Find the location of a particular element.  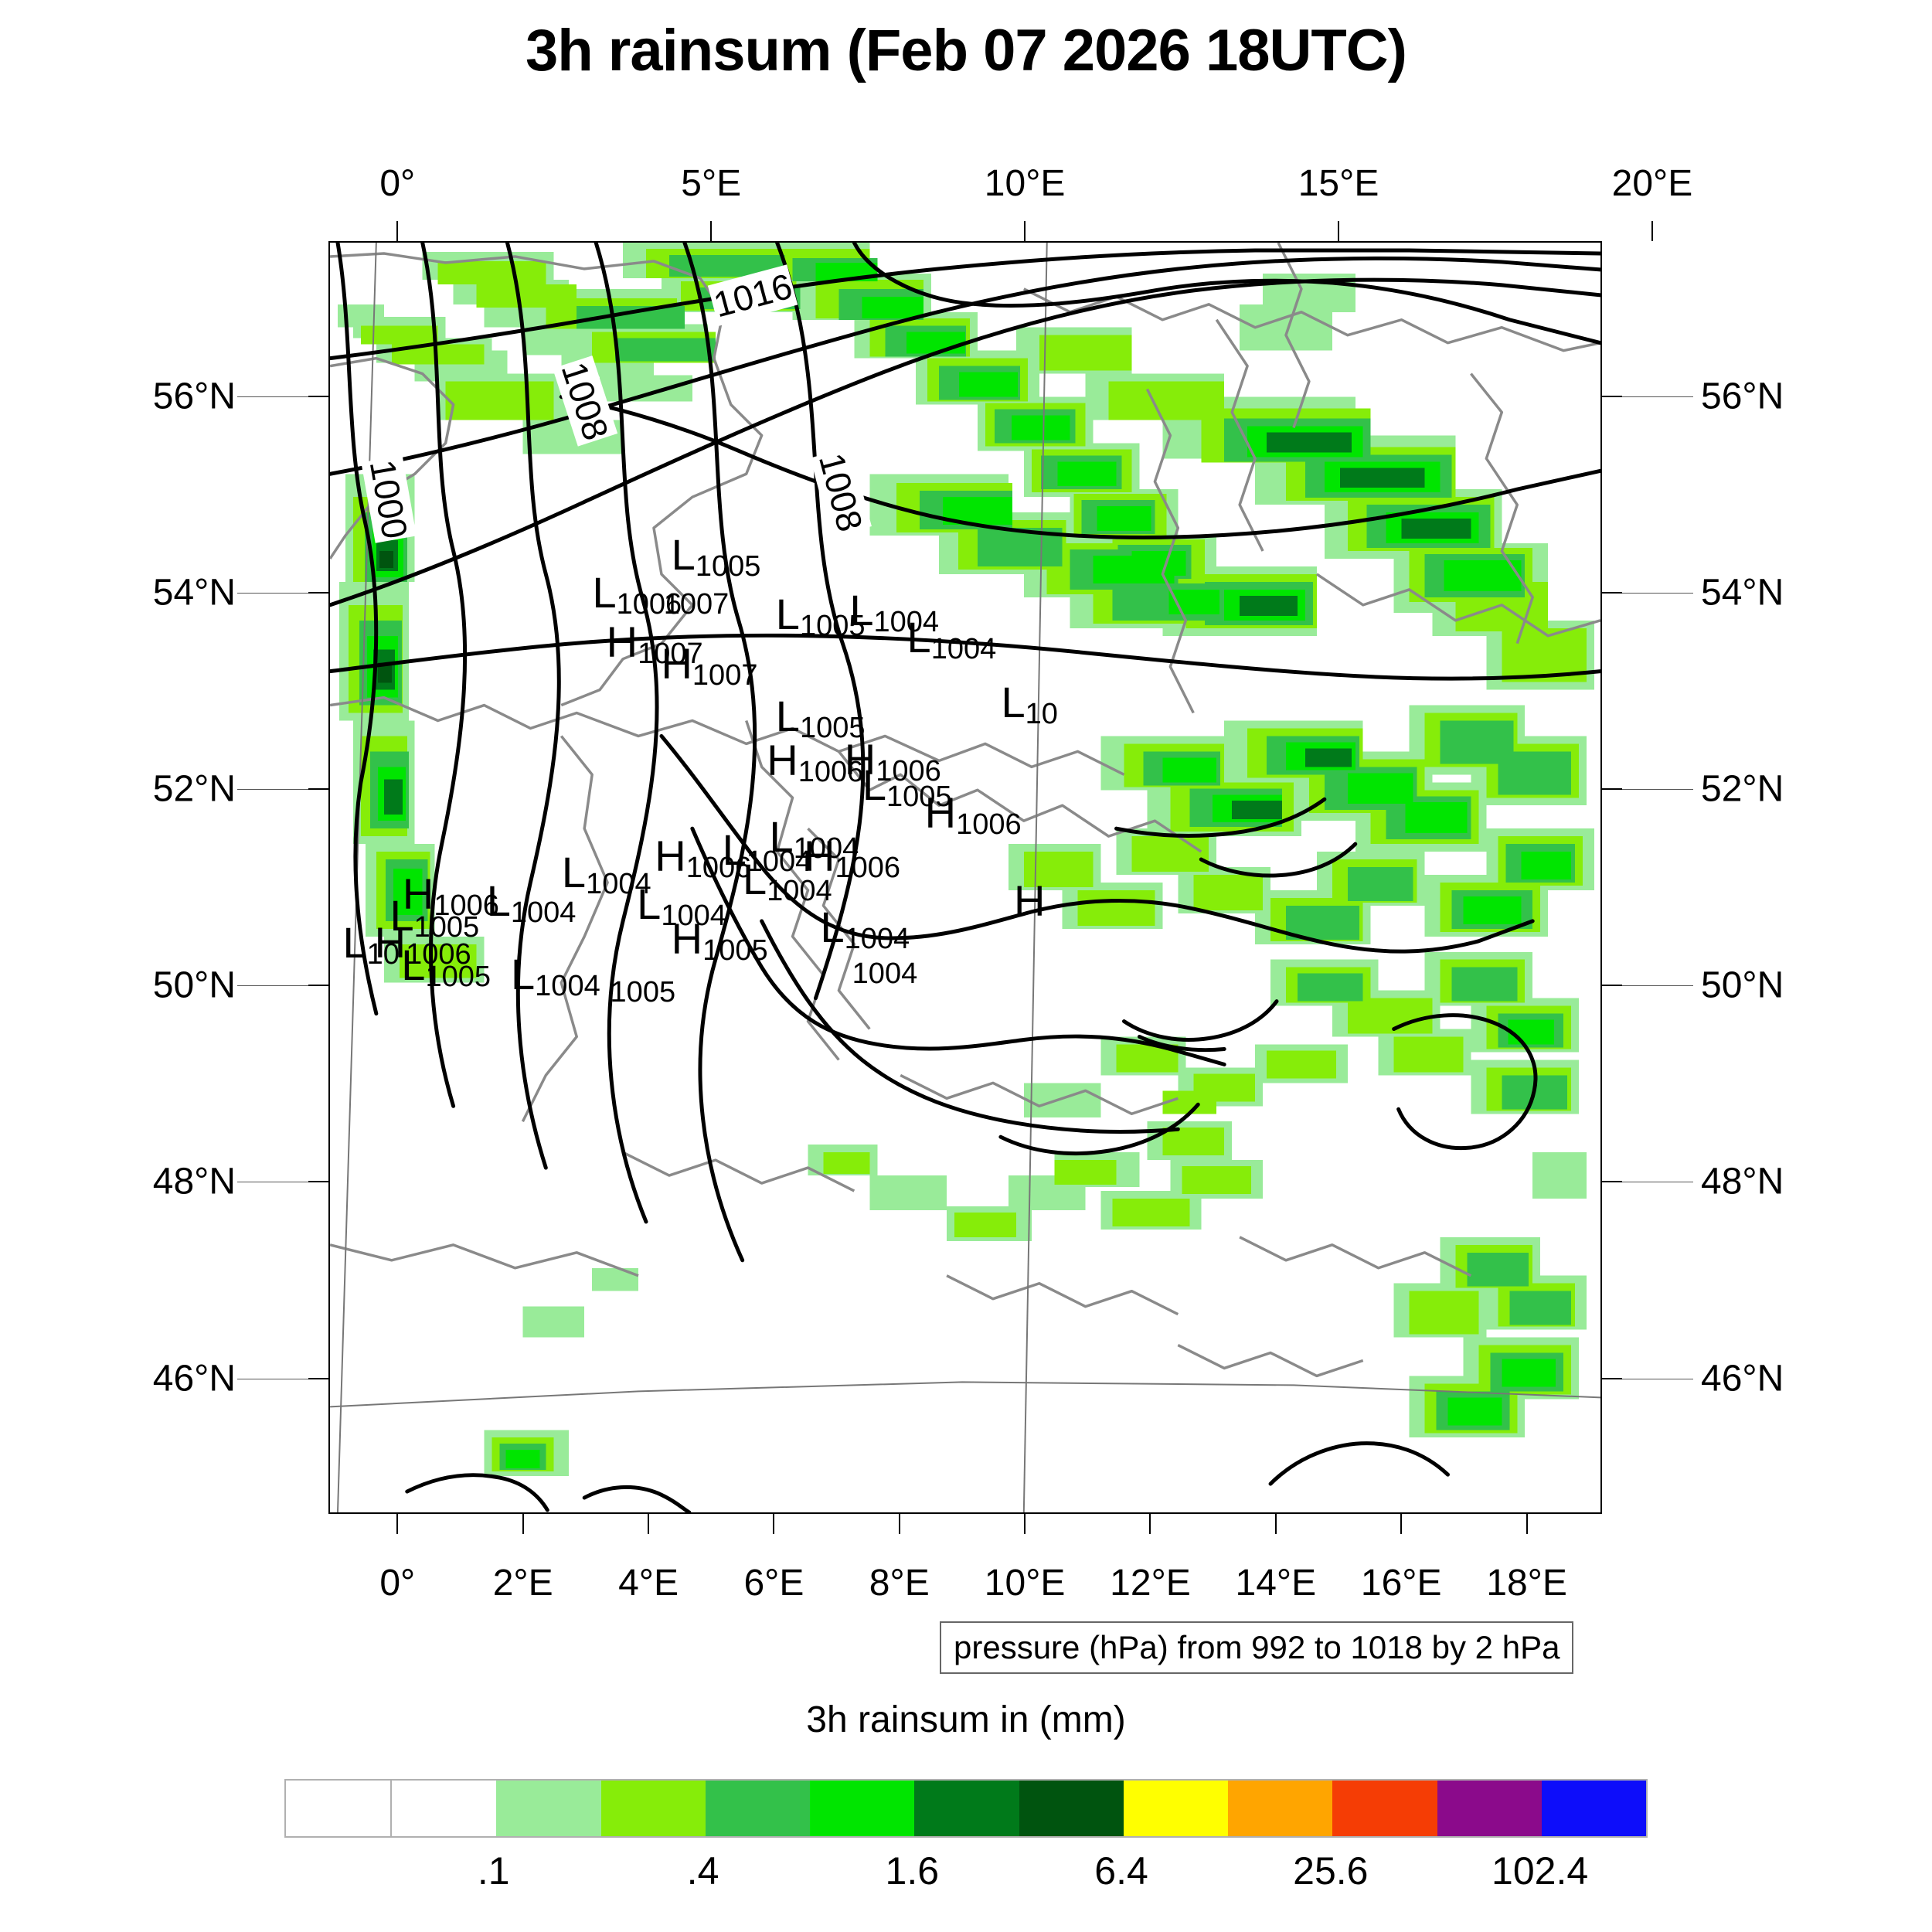

lat-label-right-0: 56°N is located at coordinates (1742, 396).